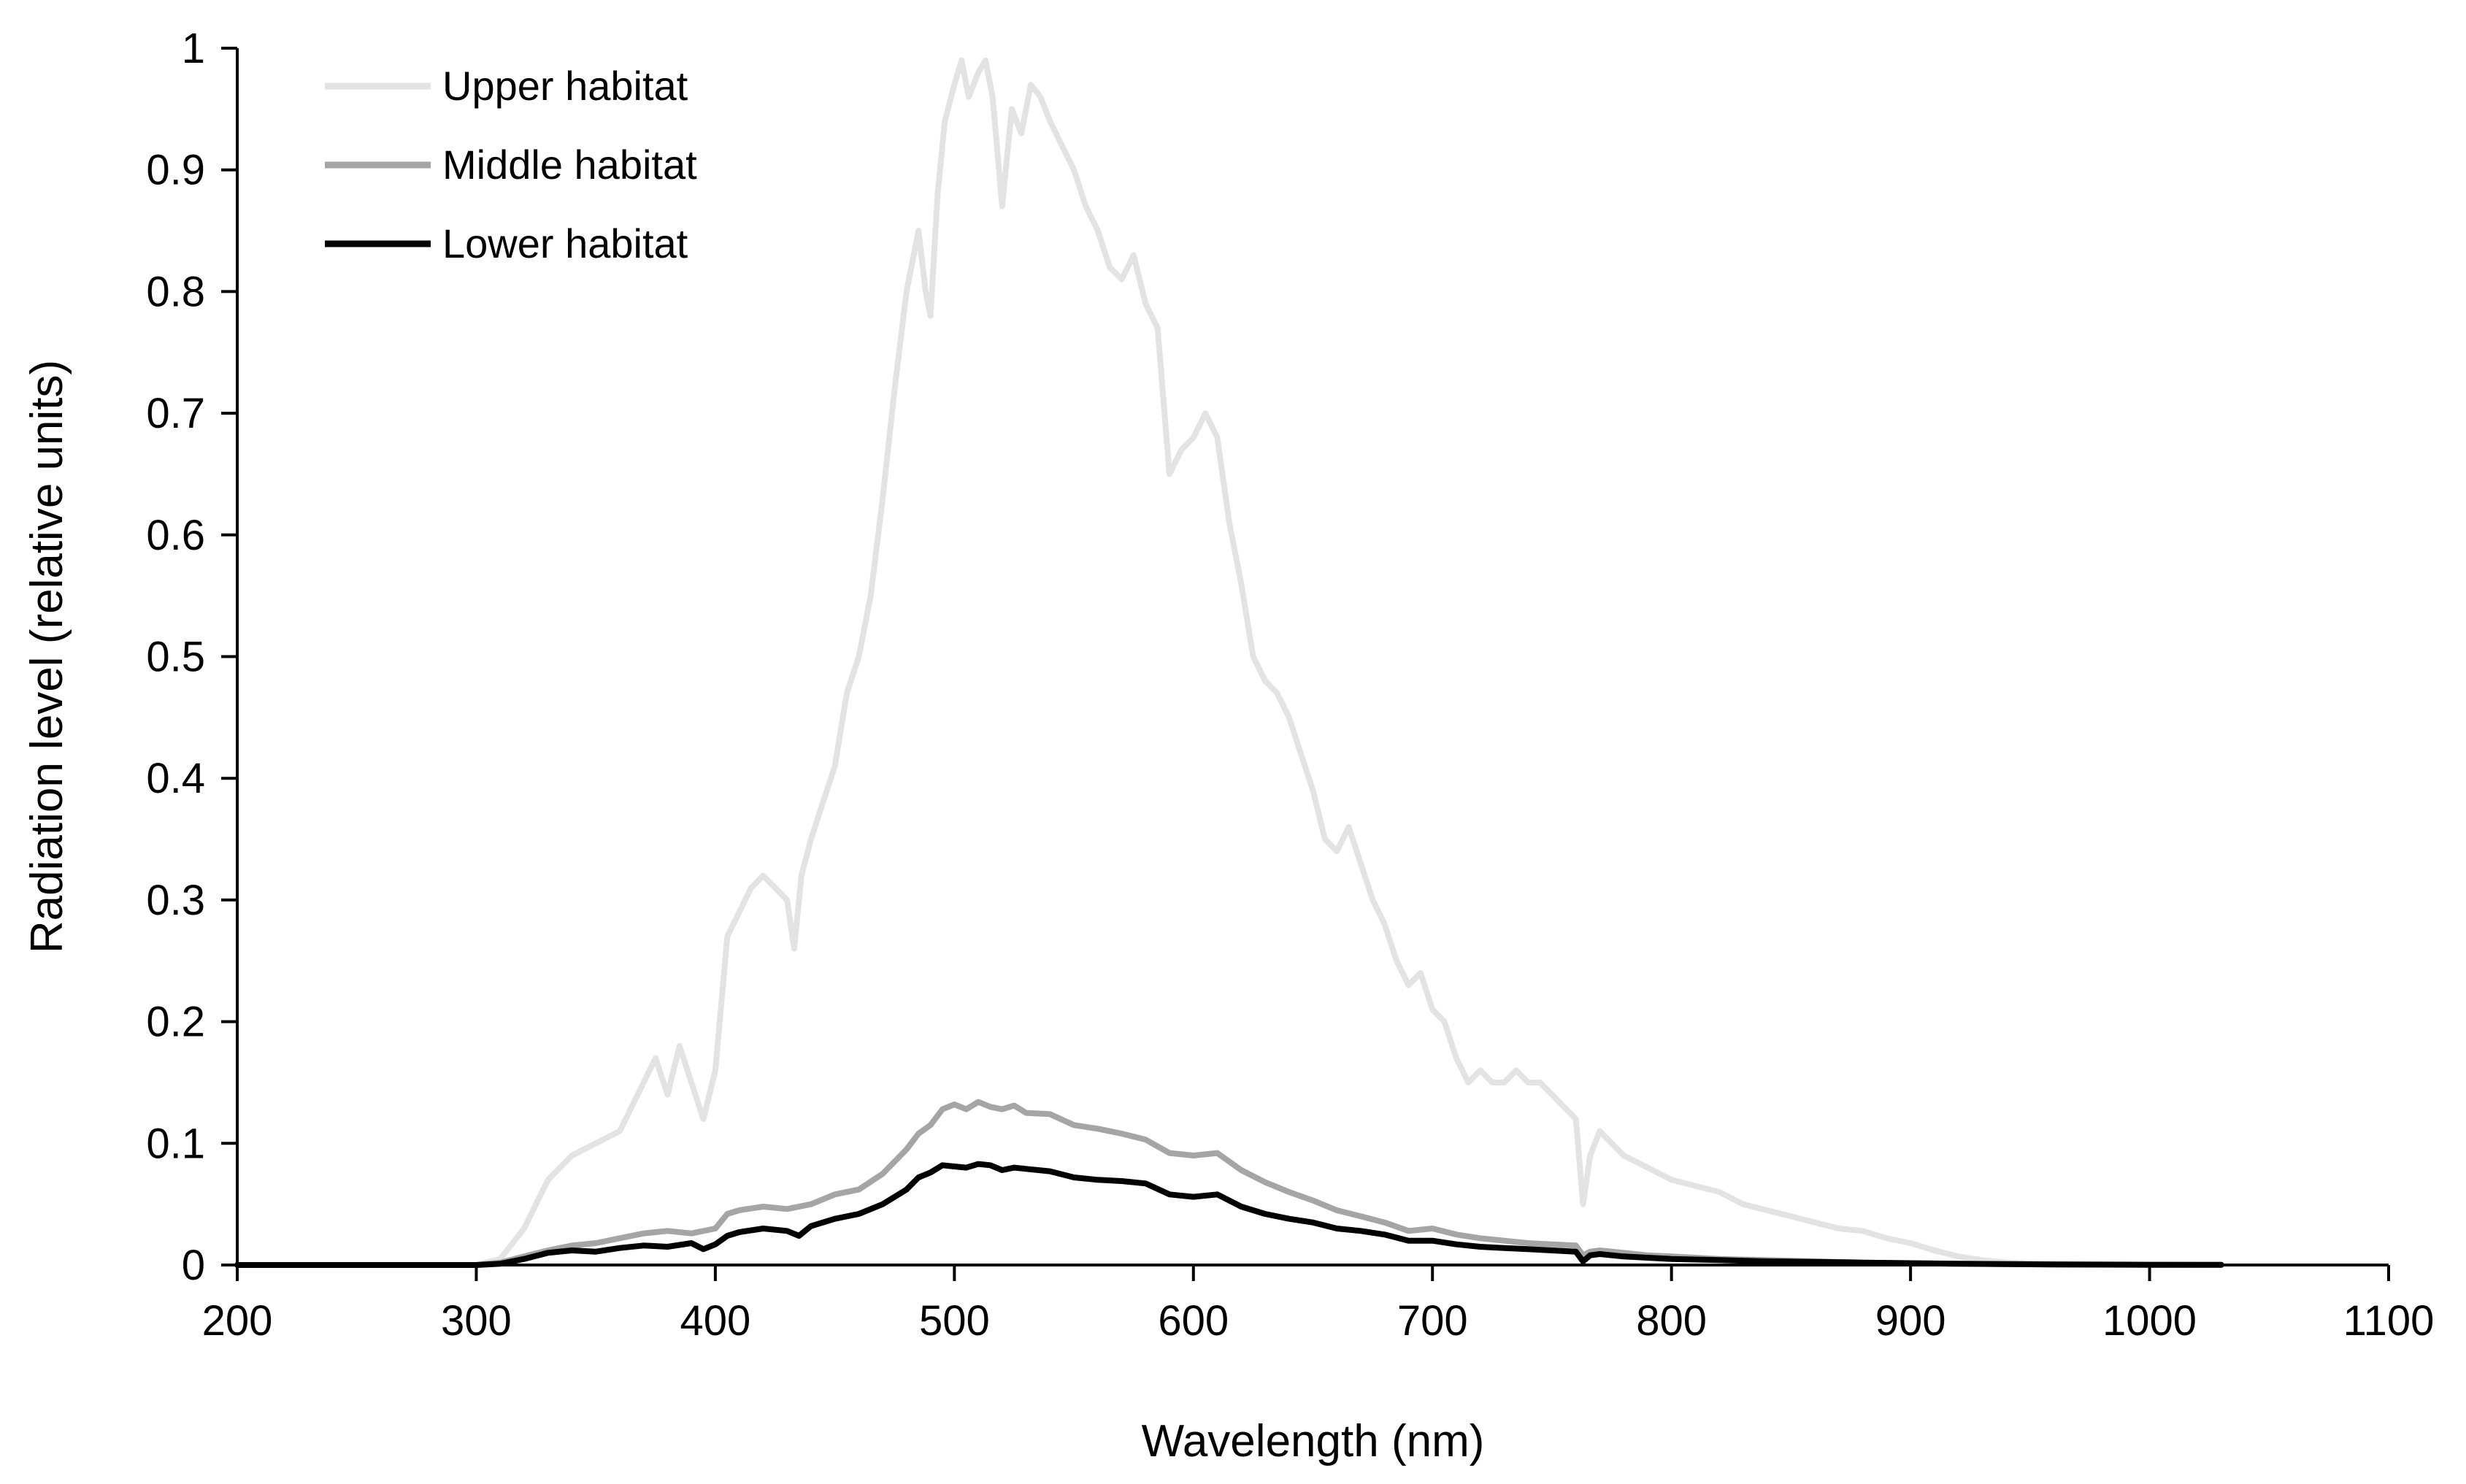  What do you see at coordinates (175, 1143) in the screenshot?
I see `y-tick-label: 0.1` at bounding box center [175, 1143].